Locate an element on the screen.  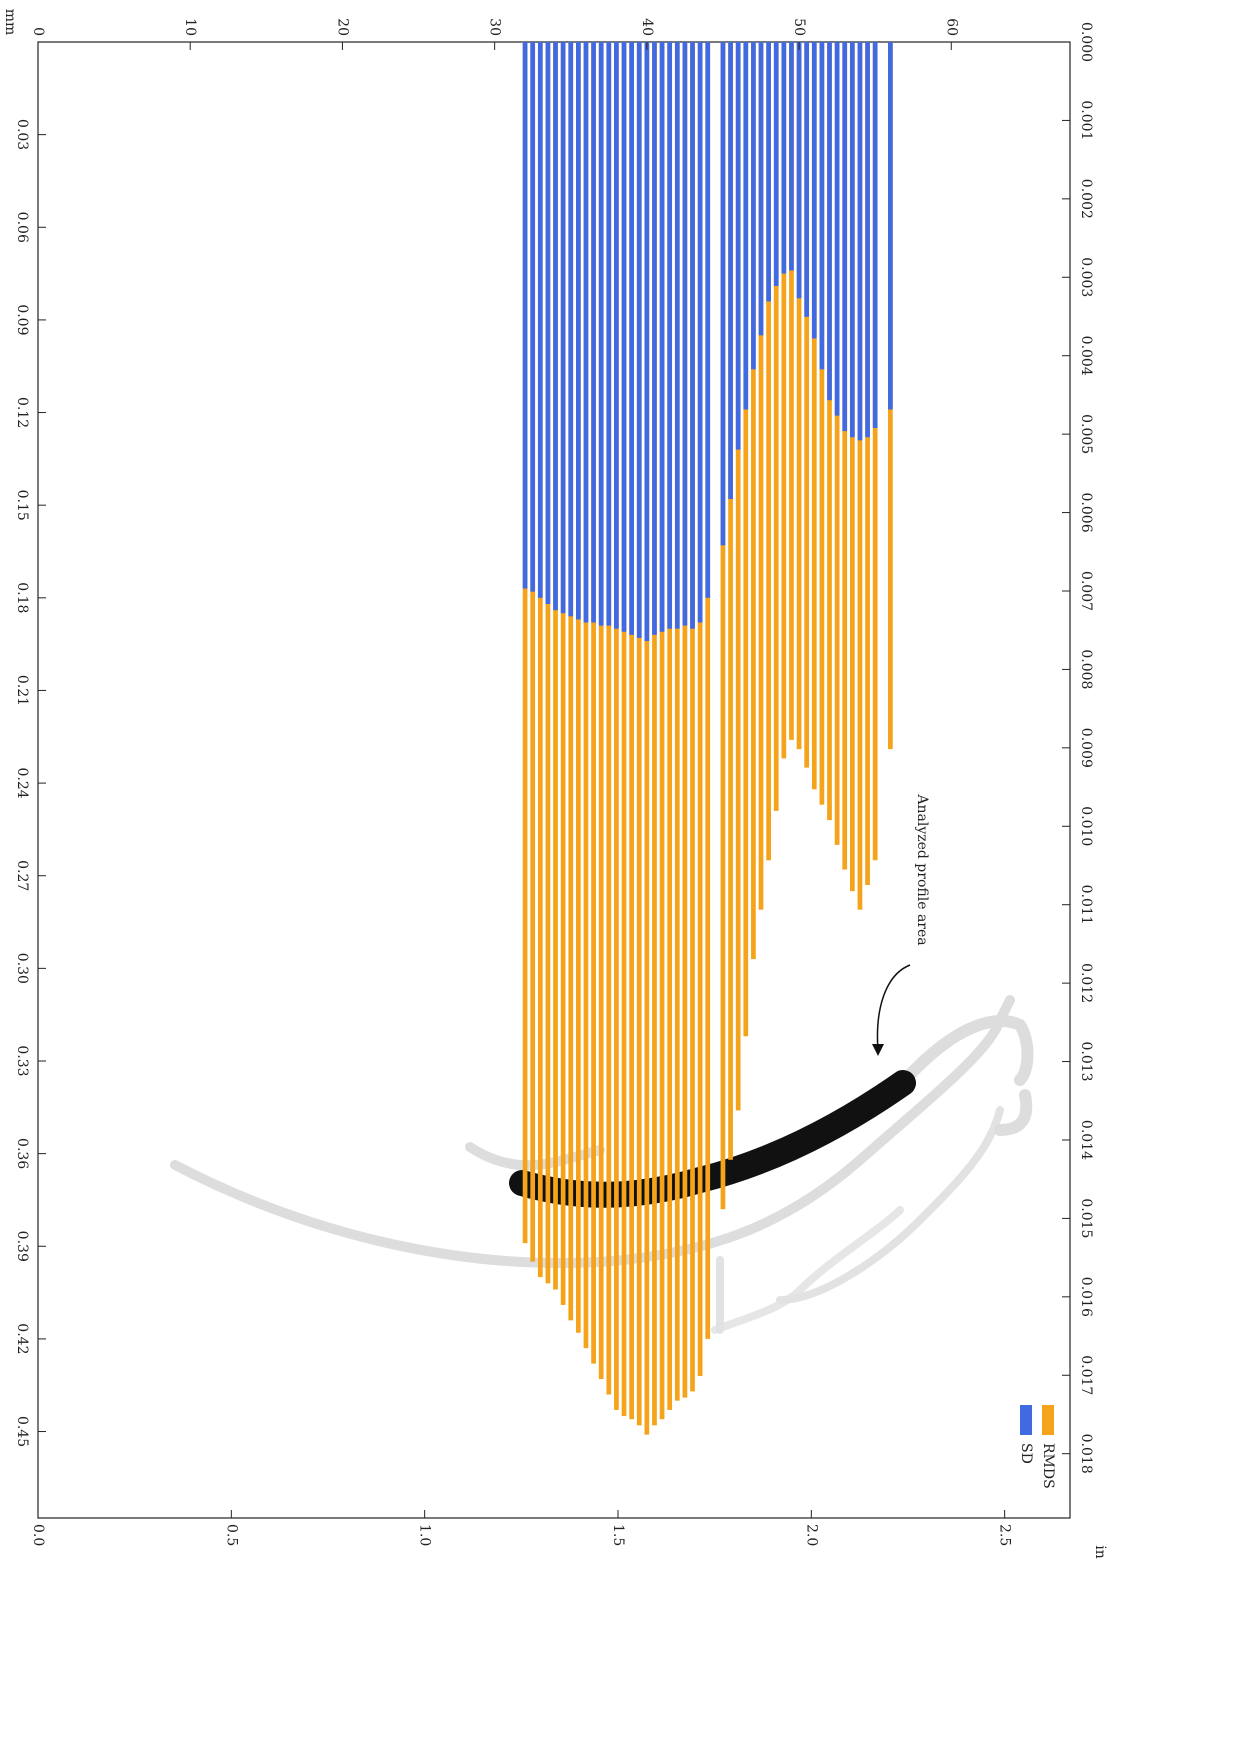
y-tick-label: 0.42 is located at coordinates (22, 1338).